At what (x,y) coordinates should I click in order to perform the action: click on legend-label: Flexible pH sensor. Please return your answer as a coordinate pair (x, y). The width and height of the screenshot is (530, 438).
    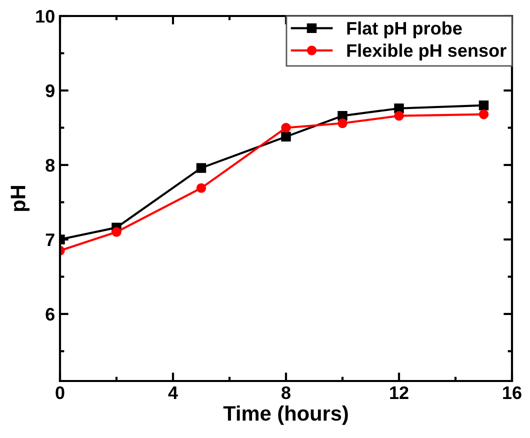
    Looking at the image, I should click on (426, 52).